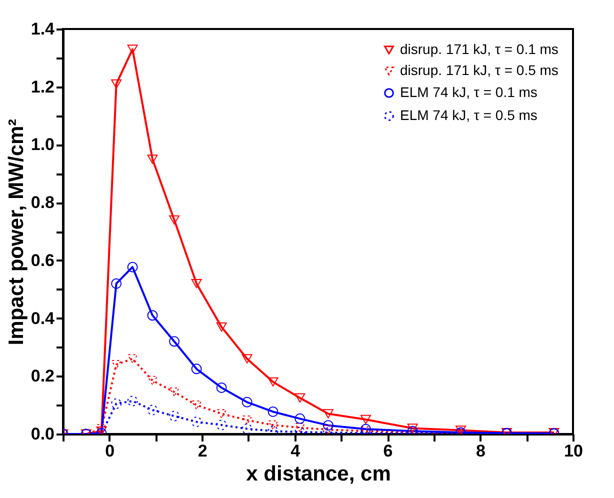 This screenshot has width=614, height=498. I want to click on y-axis-title: Impact power, MW/cm², so click(16, 232).